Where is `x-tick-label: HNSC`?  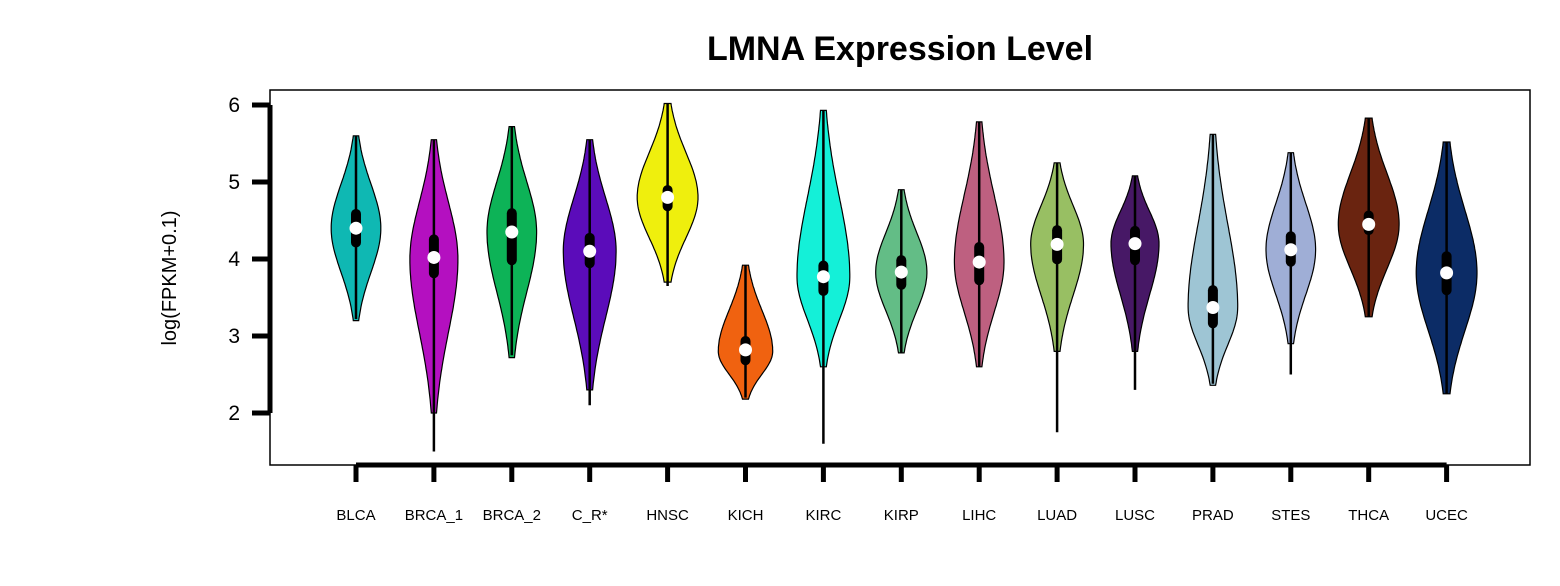 x-tick-label: HNSC is located at coordinates (667, 515).